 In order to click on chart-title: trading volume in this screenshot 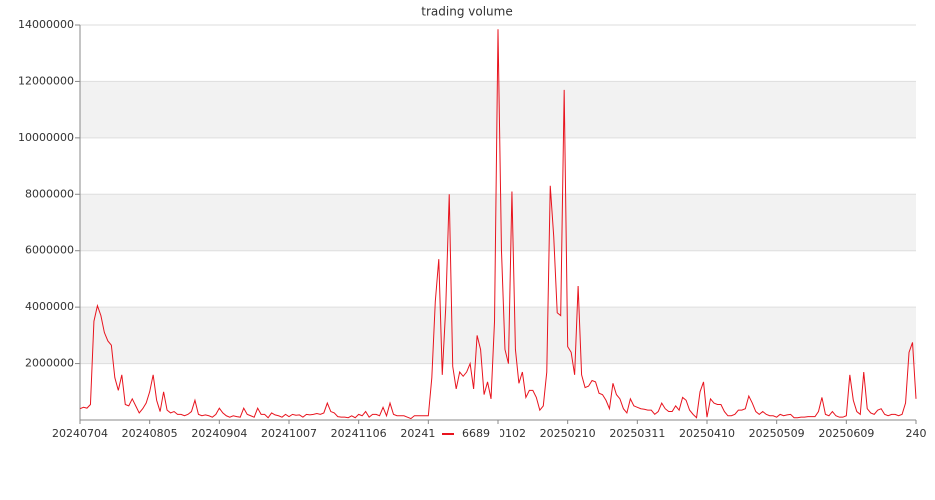, I will do `click(466, 12)`.